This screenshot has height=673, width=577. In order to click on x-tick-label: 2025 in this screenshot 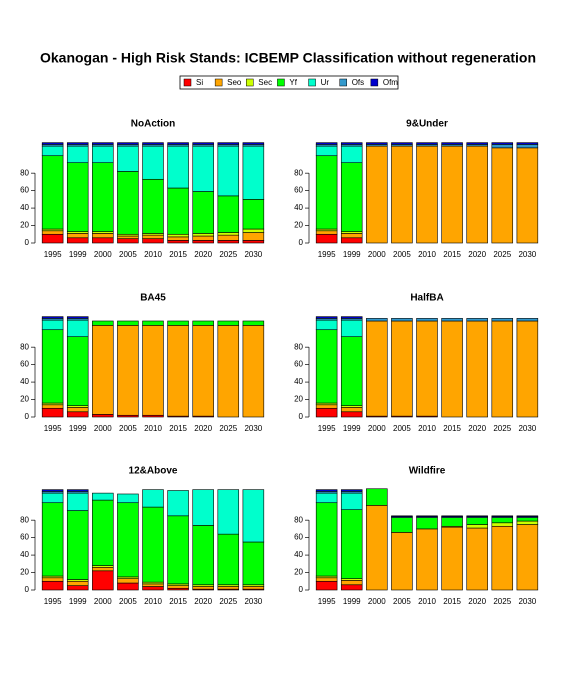, I will do `click(502, 601)`.